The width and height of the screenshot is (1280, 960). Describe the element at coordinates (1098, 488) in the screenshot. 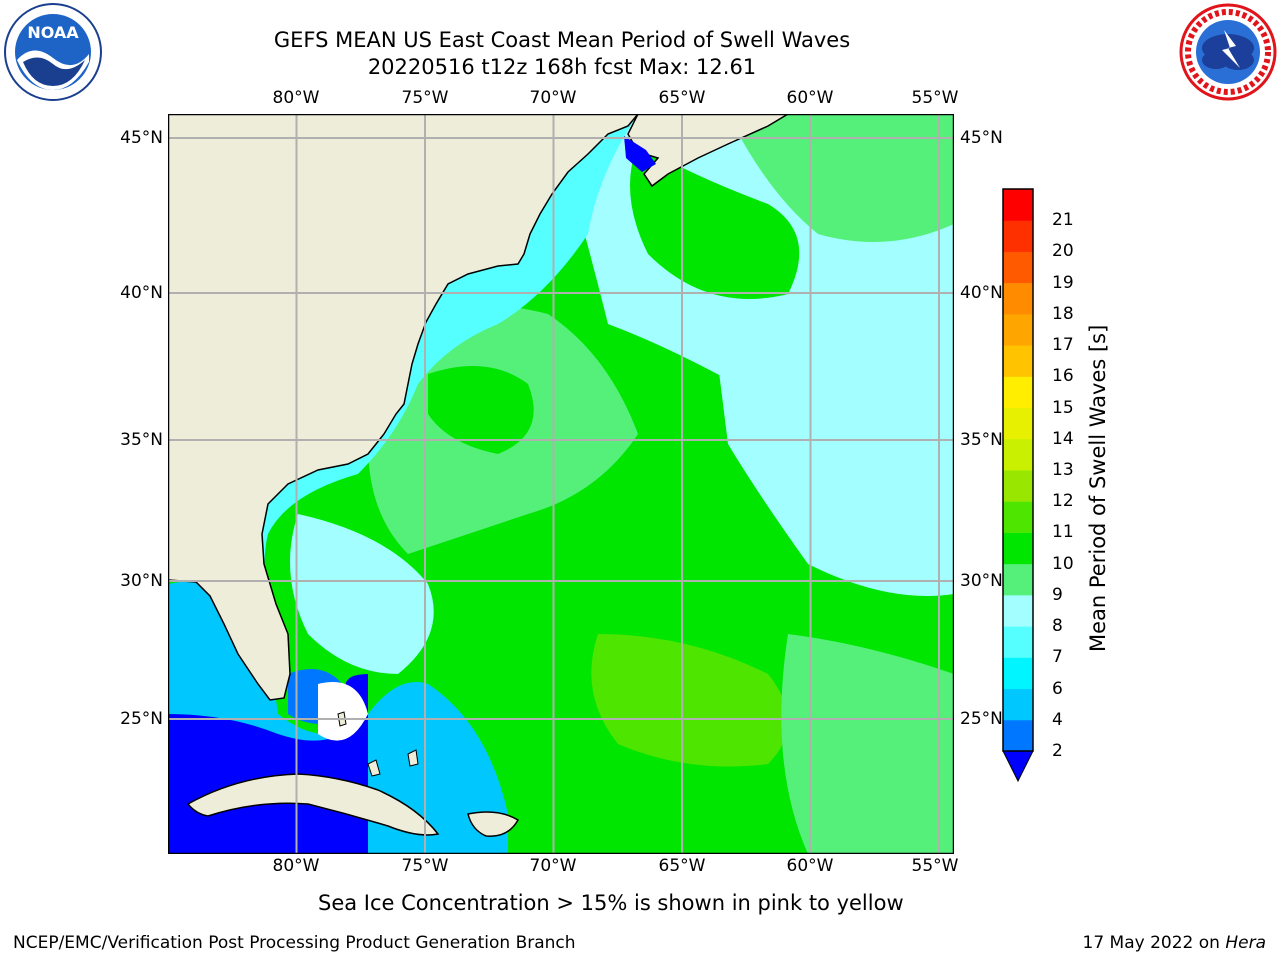

I see `colorbar-label: Mean Period of Swell Waves [s]` at that location.